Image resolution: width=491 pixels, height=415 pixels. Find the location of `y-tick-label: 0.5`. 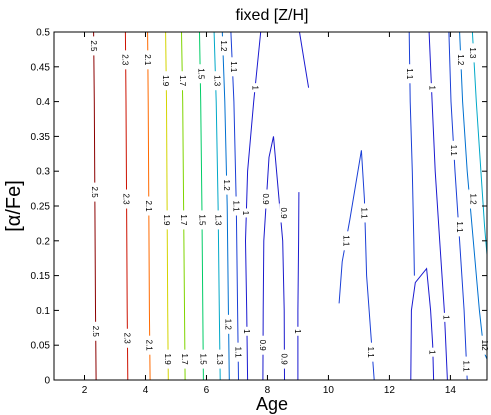

y-tick-label: 0.5 is located at coordinates (43, 33).